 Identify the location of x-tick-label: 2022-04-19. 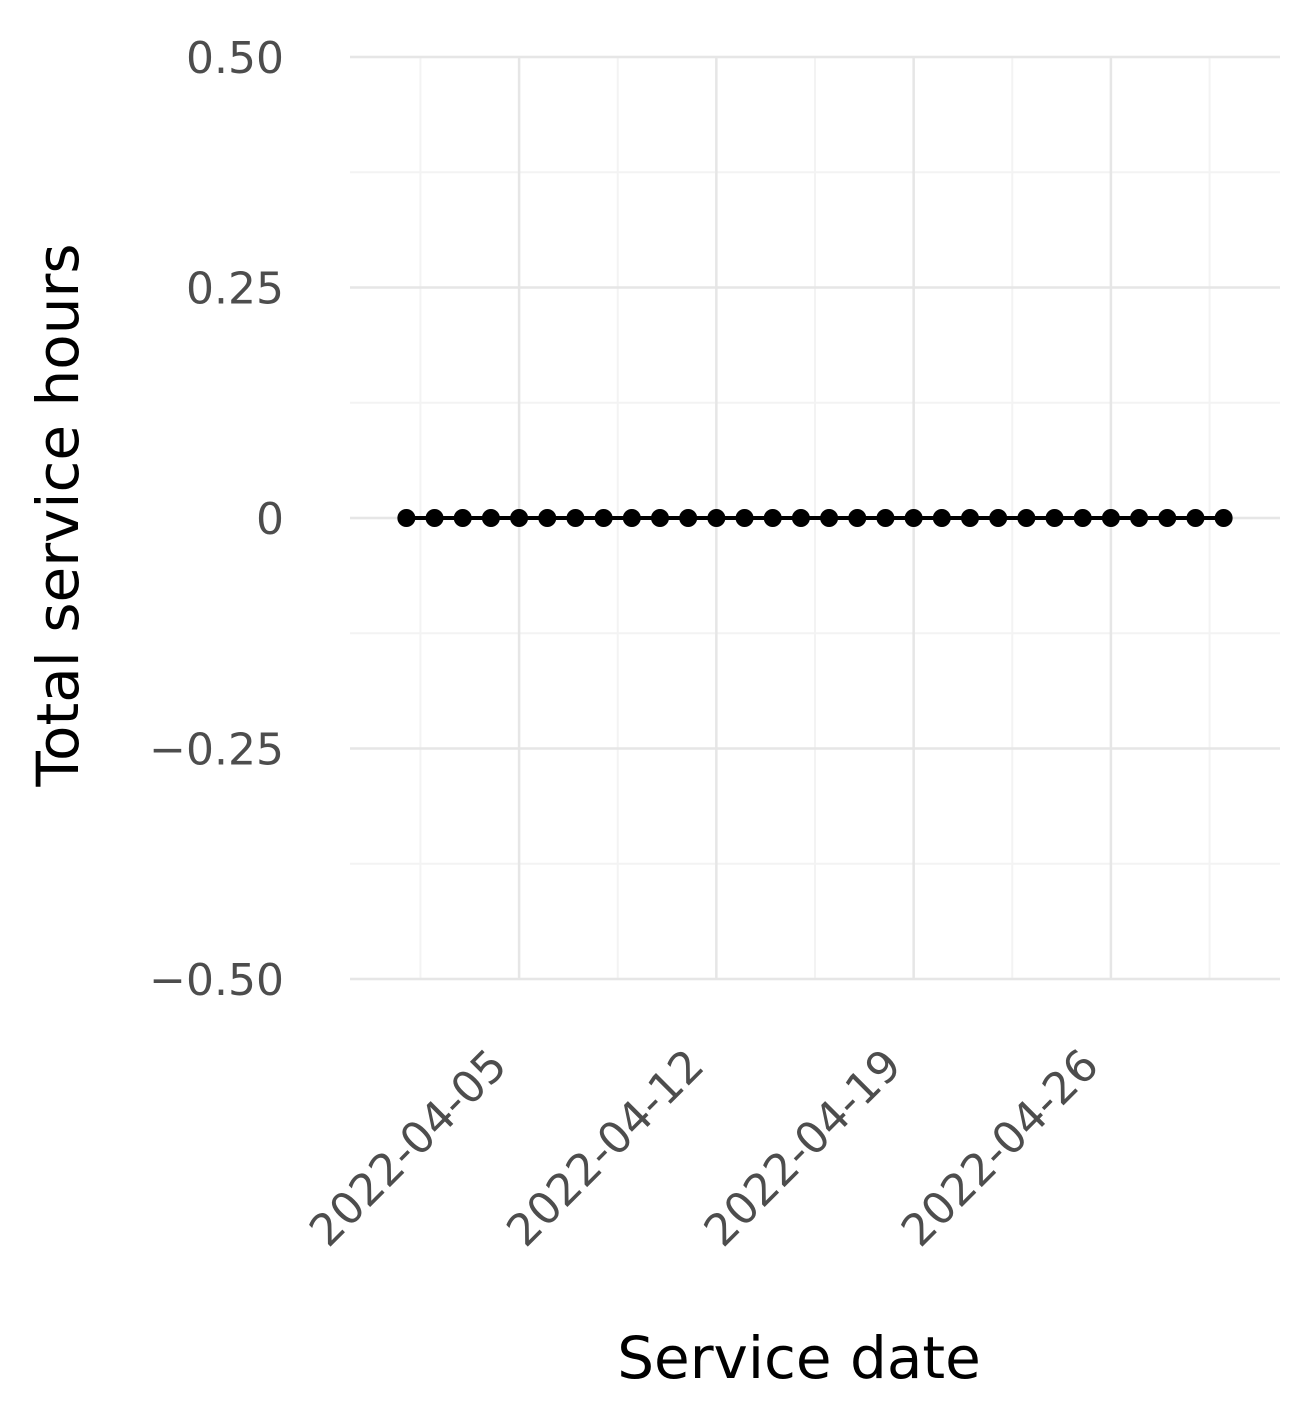
(803, 1148).